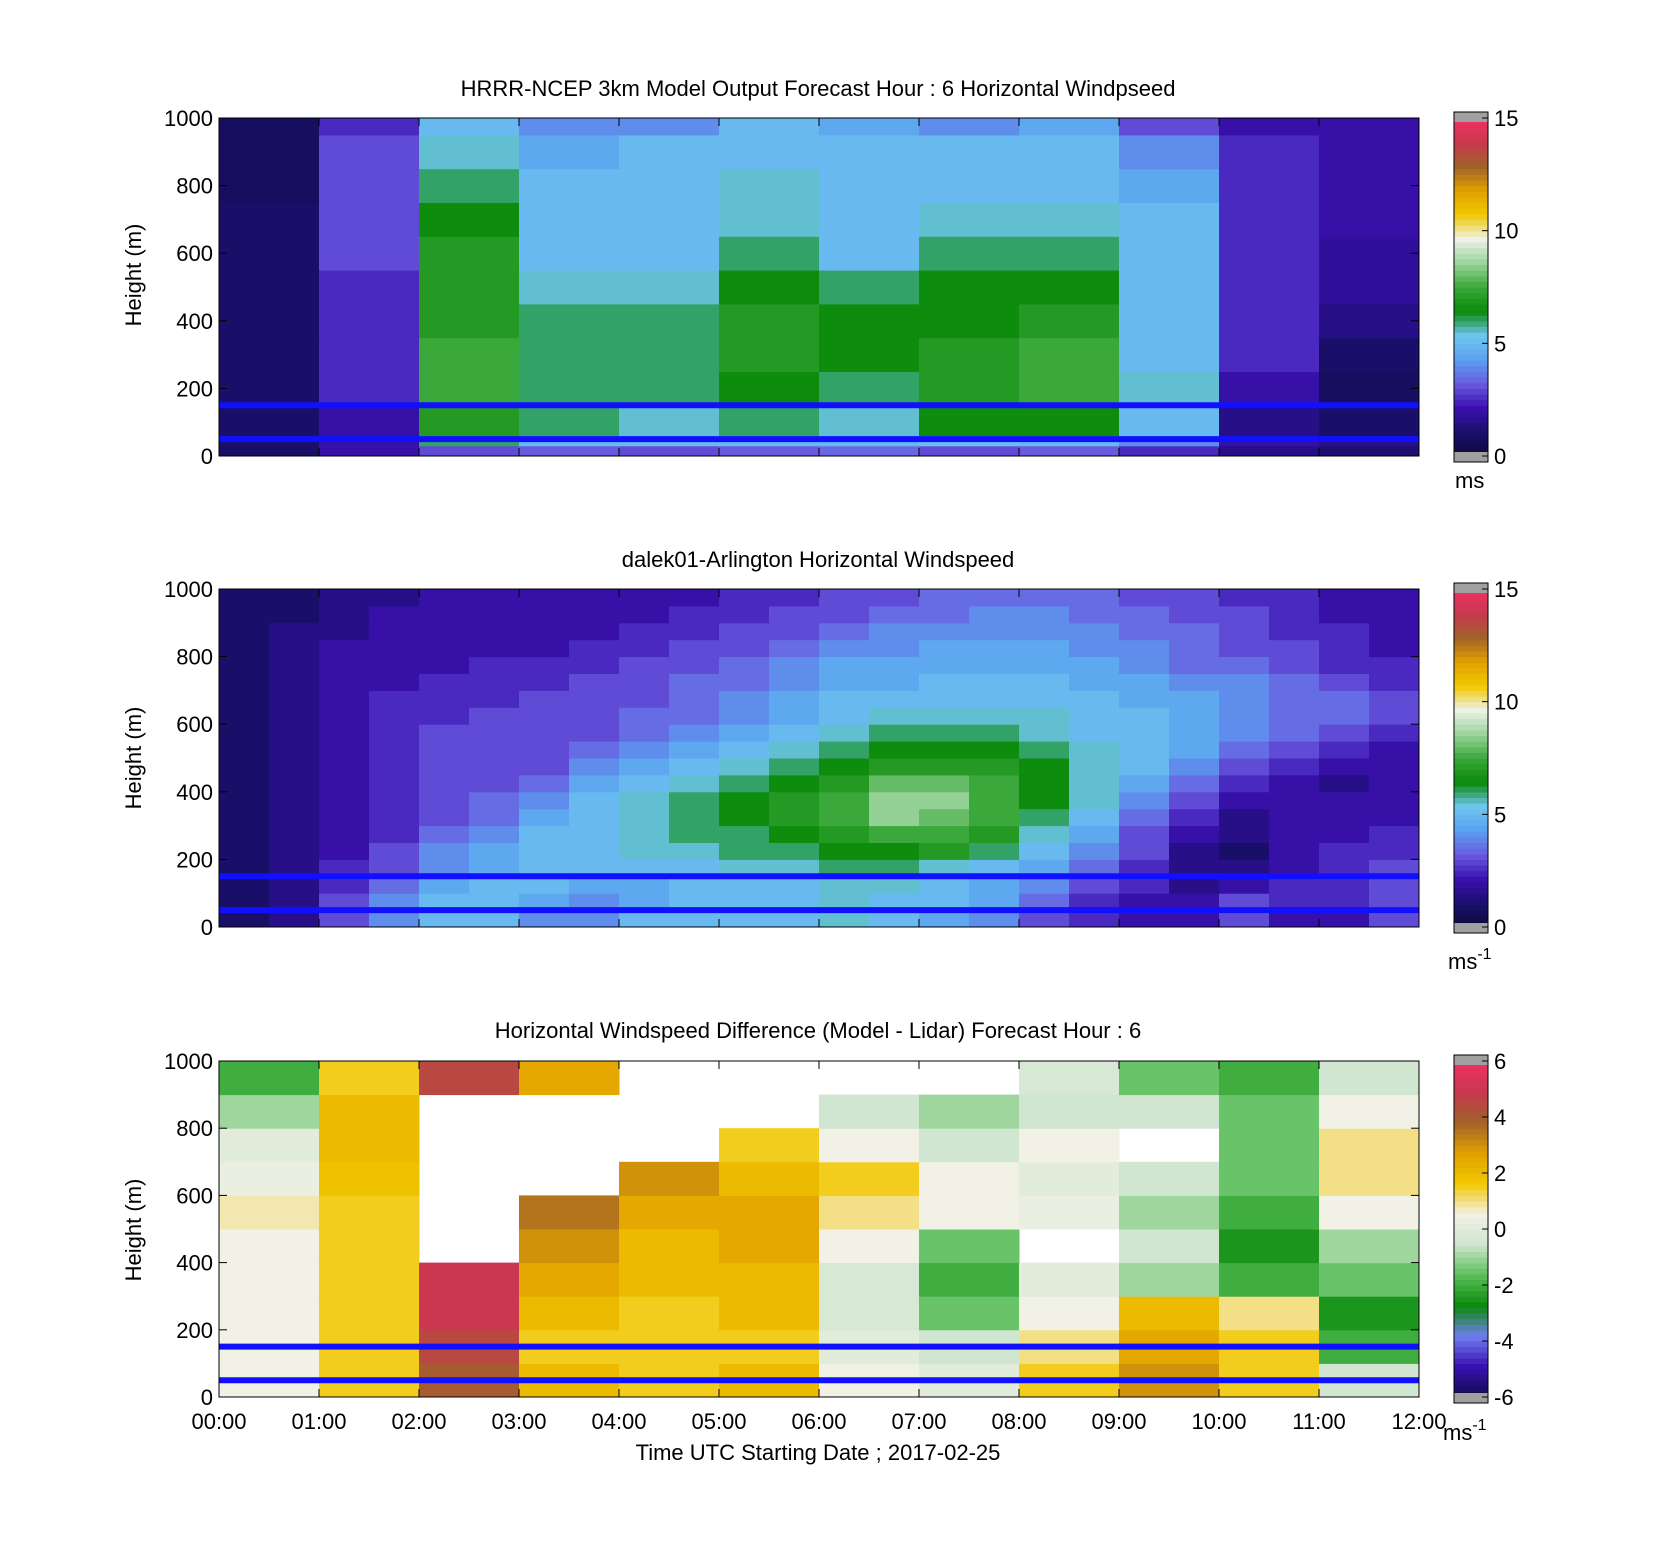  Describe the element at coordinates (1471, 287) in the screenshot. I see `colorbar-frame` at that location.